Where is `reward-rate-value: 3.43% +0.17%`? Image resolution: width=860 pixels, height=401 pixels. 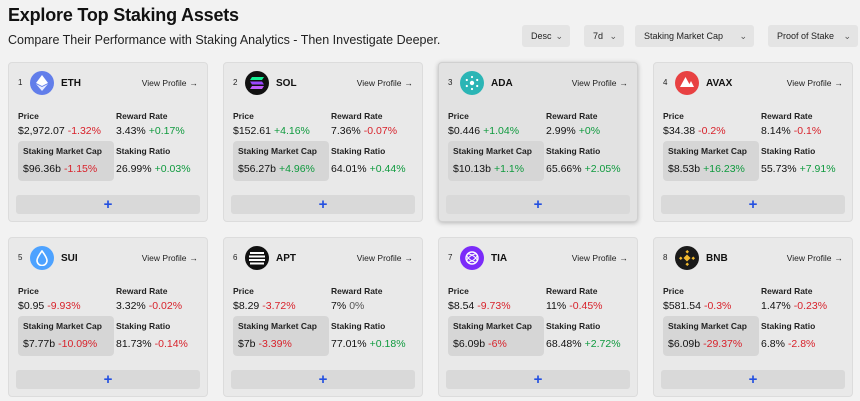 reward-rate-value: 3.43% +0.17% is located at coordinates (150, 131).